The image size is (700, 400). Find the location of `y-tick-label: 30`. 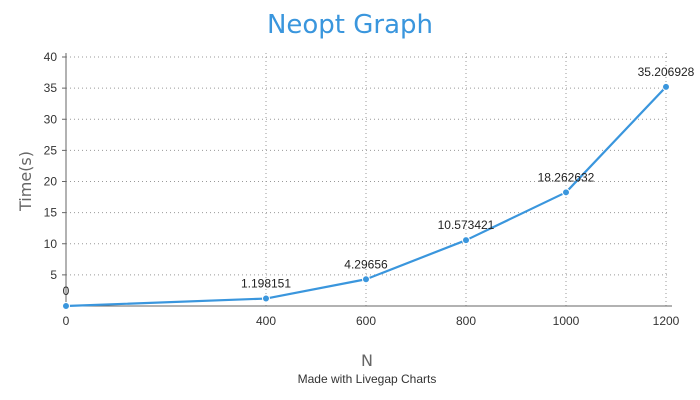

y-tick-label: 30 is located at coordinates (51, 119).